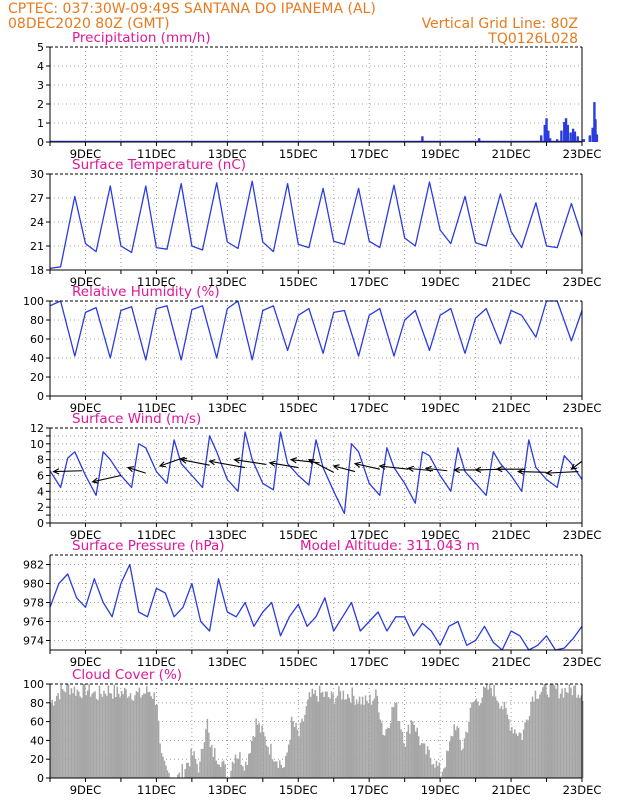 This screenshot has width=618, height=800. I want to click on temperature-xtick-label: 19DEC, so click(440, 282).